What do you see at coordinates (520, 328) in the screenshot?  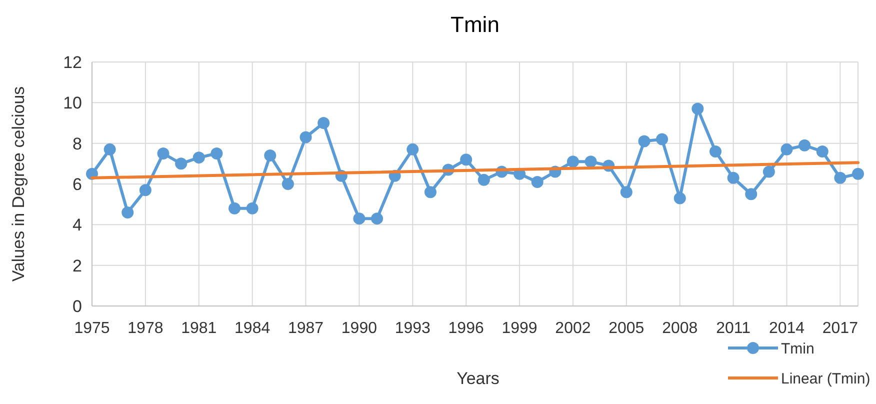 I see `x-tick-label: 1999` at bounding box center [520, 328].